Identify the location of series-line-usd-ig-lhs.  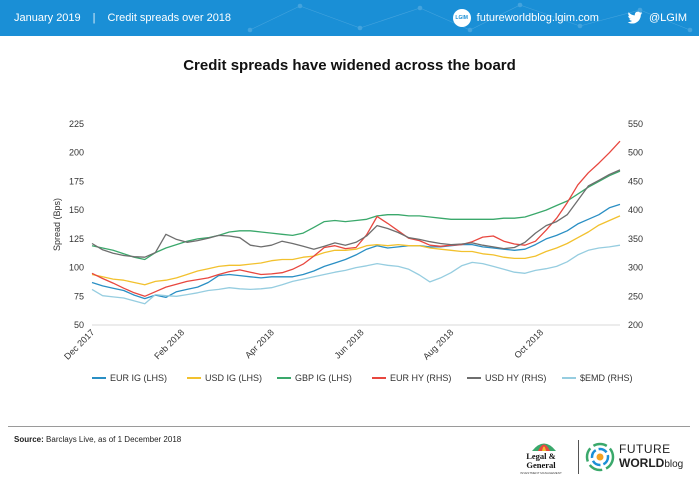
(356, 250).